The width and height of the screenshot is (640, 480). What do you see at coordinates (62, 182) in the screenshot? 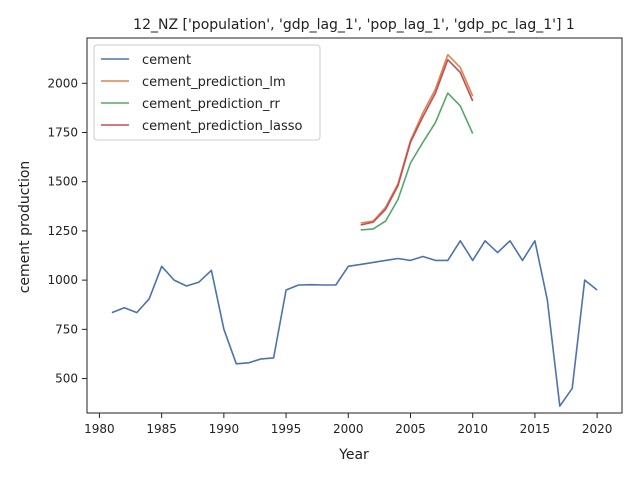
I see `y-tick-label: 1500` at bounding box center [62, 182].